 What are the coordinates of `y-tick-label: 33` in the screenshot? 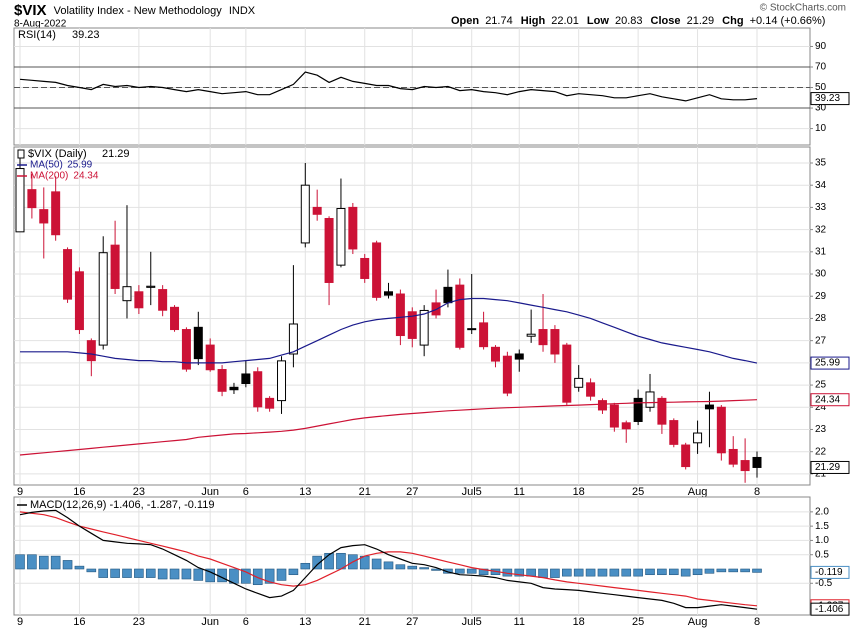 It's located at (821, 207).